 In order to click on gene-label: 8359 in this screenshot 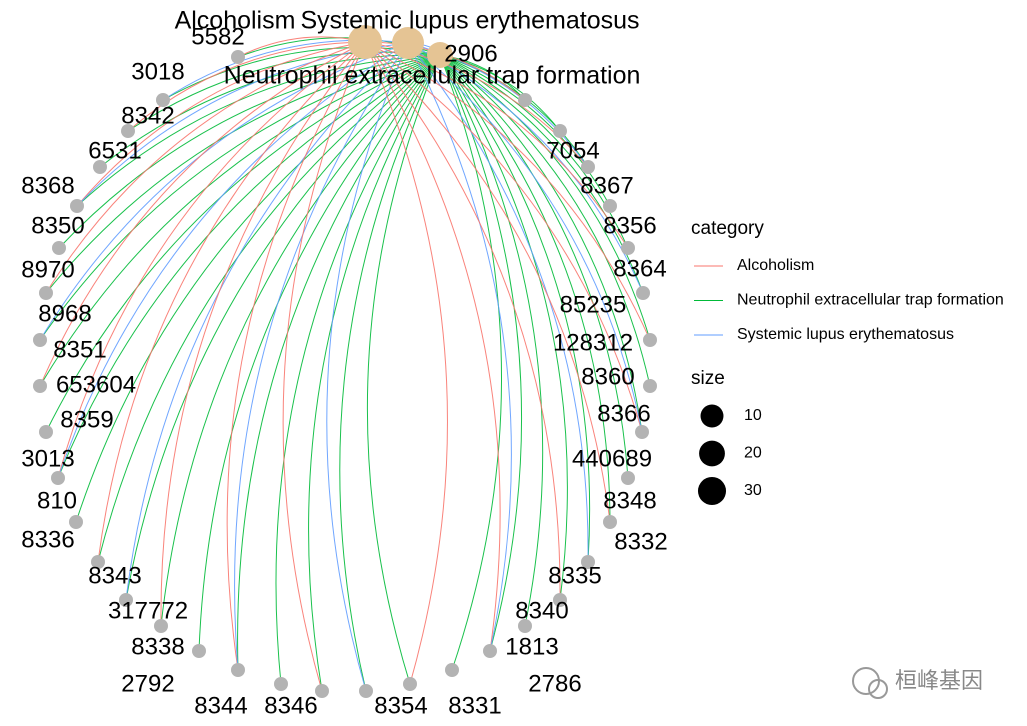, I will do `click(86, 419)`.